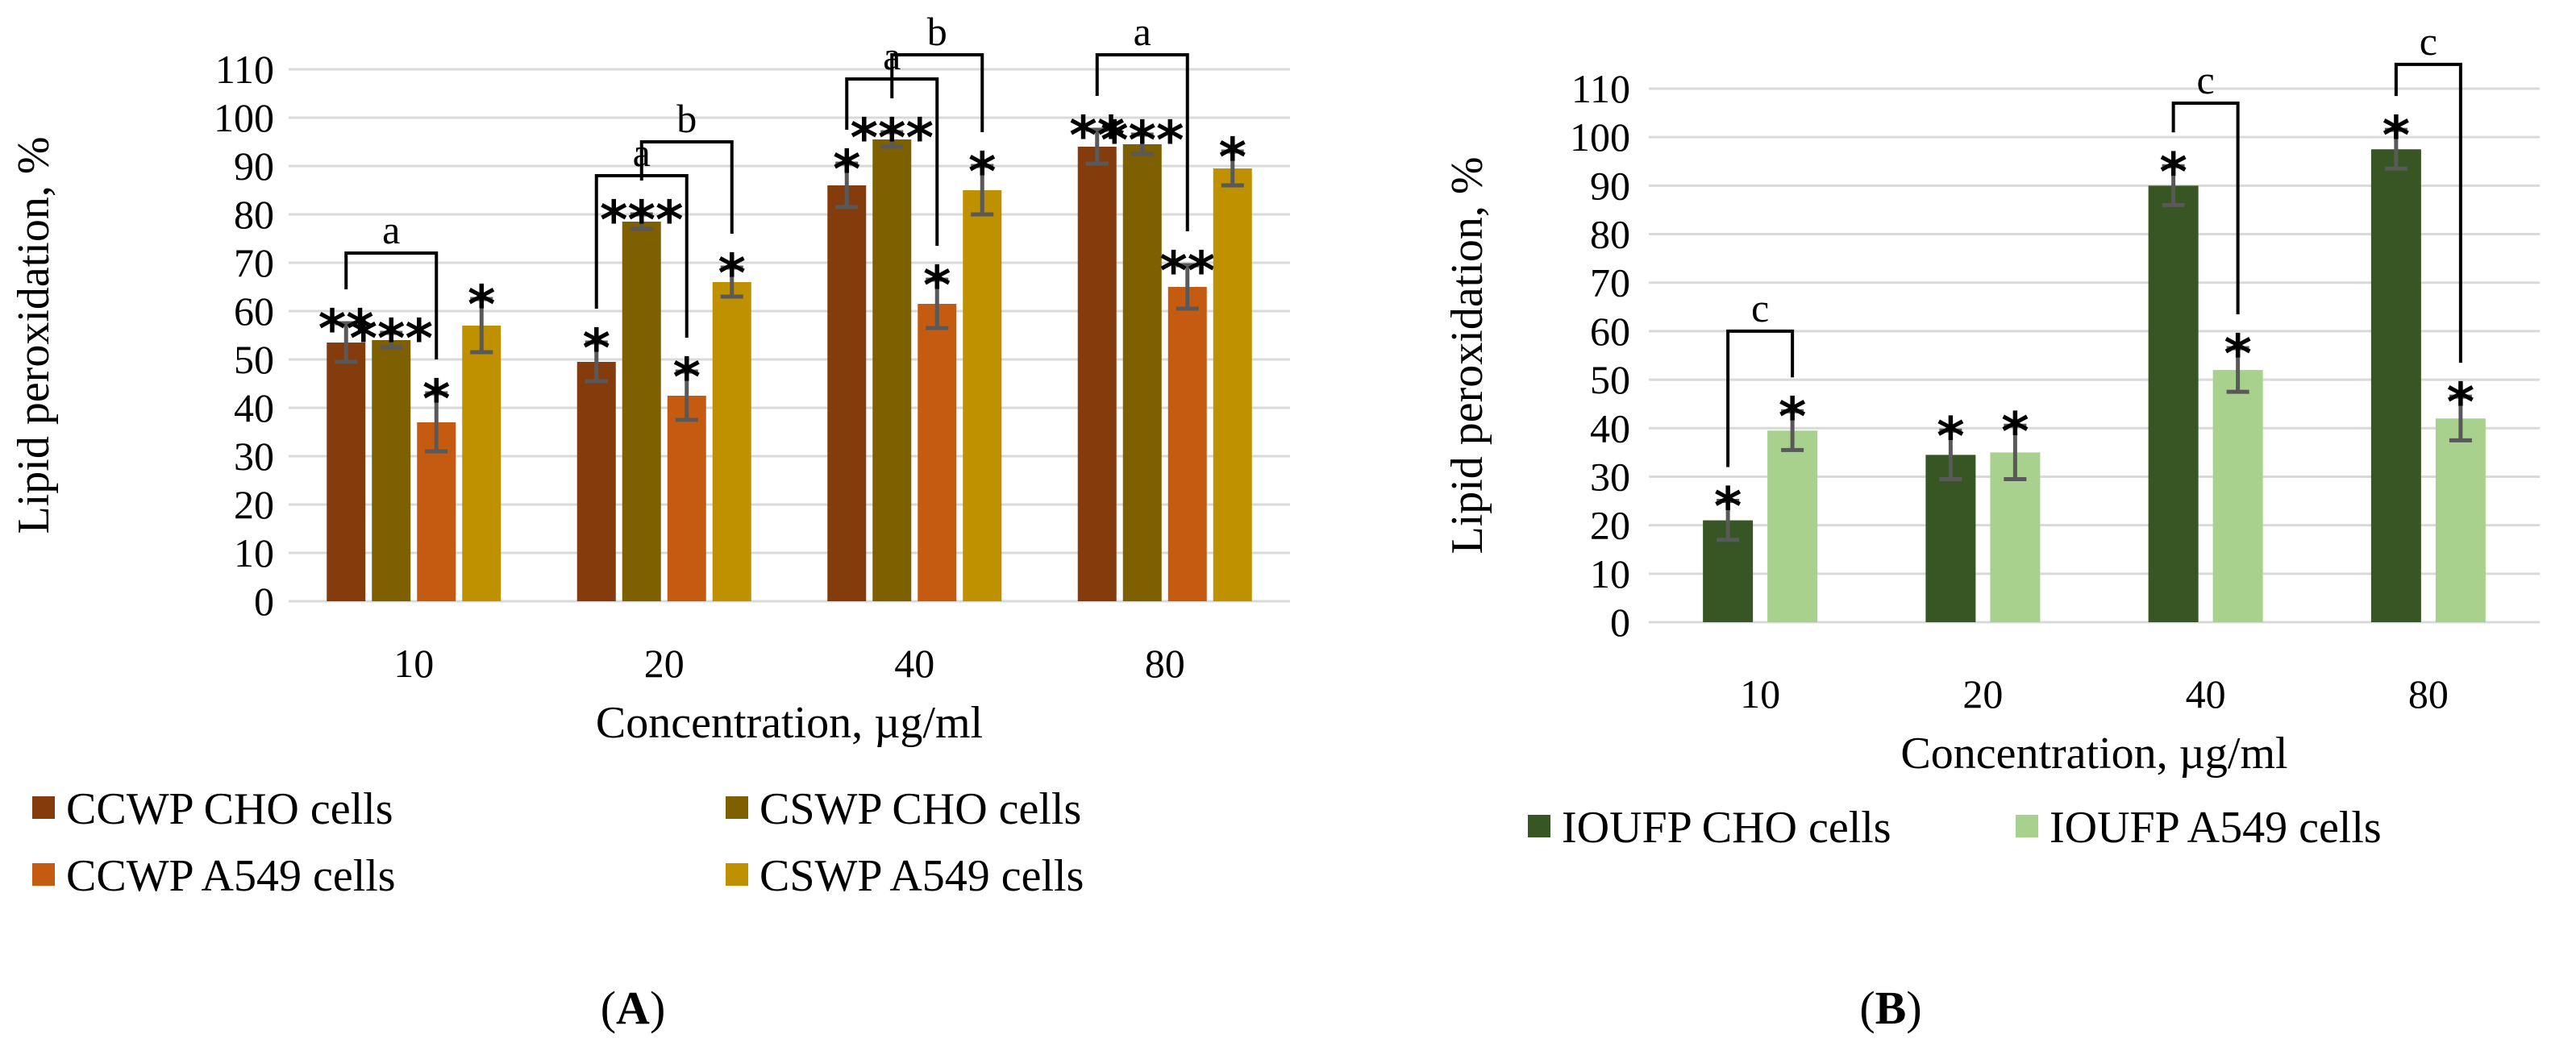  I want to click on panel-label-paren: (, so click(1867, 1008).